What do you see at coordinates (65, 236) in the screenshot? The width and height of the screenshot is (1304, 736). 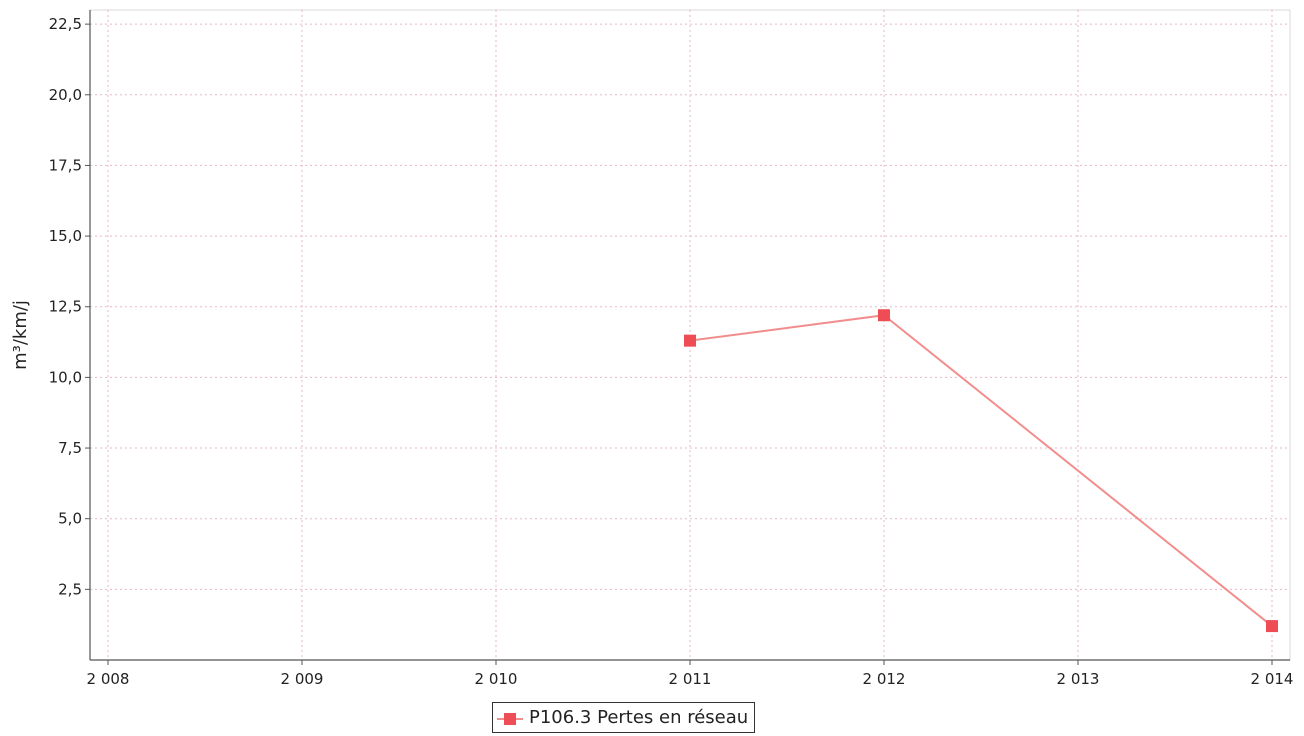 I see `y-tick-label: 15,0` at bounding box center [65, 236].